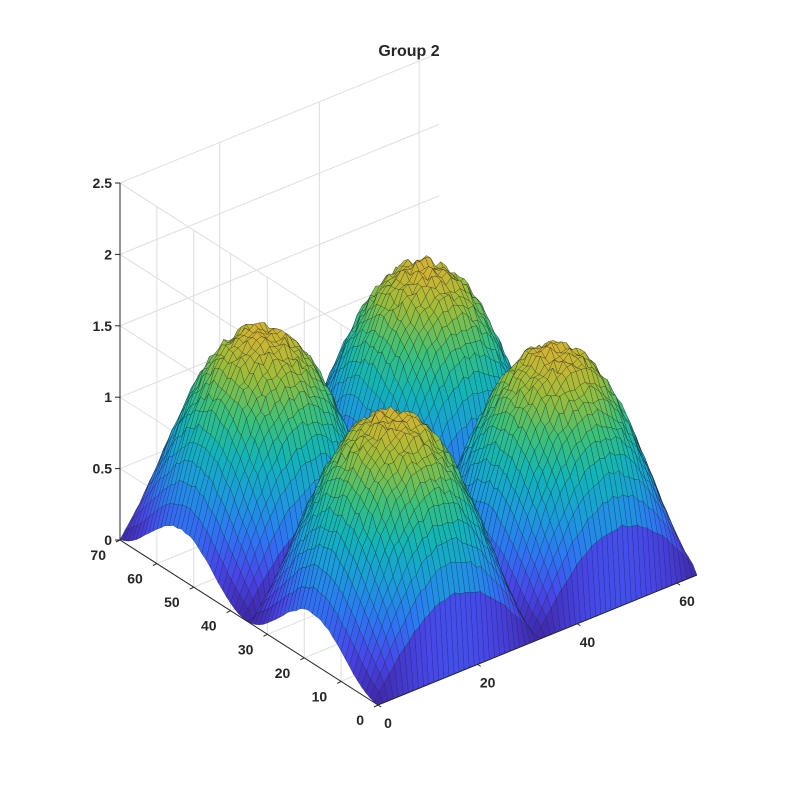 Image resolution: width=793 pixels, height=798 pixels. I want to click on x-tick-label: 40, so click(588, 642).